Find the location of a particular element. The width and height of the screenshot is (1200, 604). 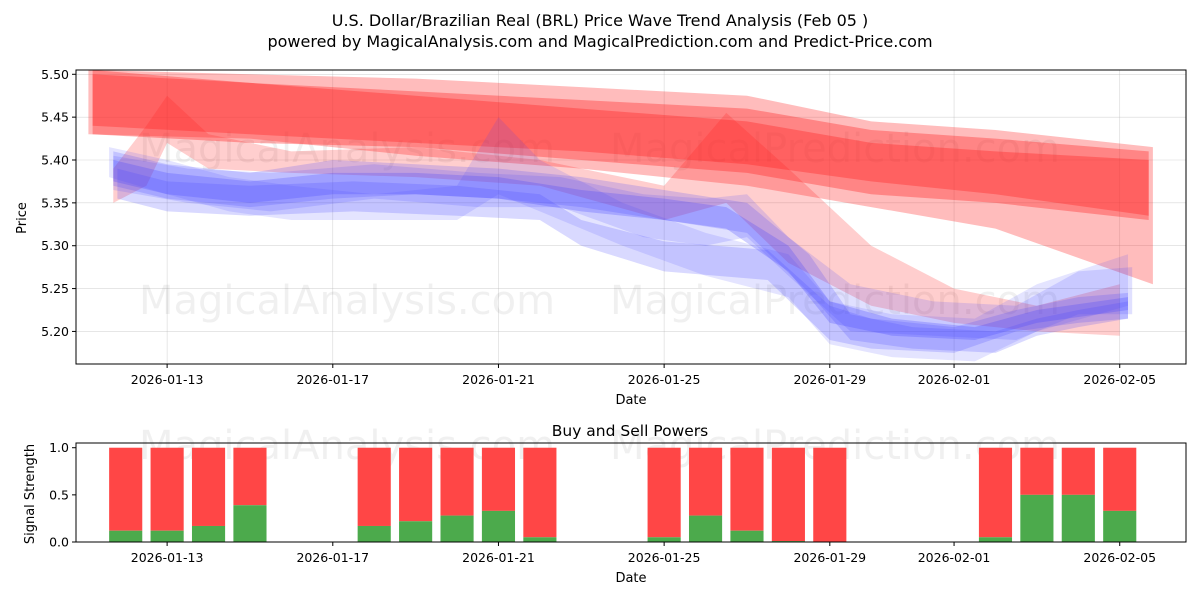

price-y-ticks: 5.20 5.25 5.30 5.35 5.40 5.45 5.50 is located at coordinates (58, 203).